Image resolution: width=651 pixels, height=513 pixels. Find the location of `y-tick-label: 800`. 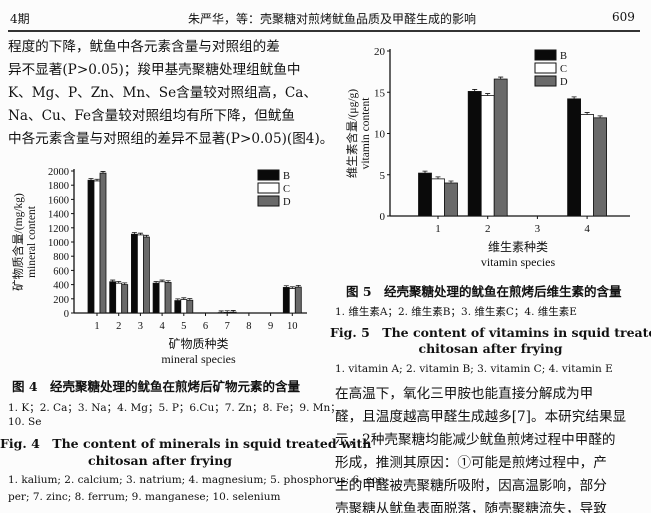

y-tick-label: 800 is located at coordinates (61, 257).